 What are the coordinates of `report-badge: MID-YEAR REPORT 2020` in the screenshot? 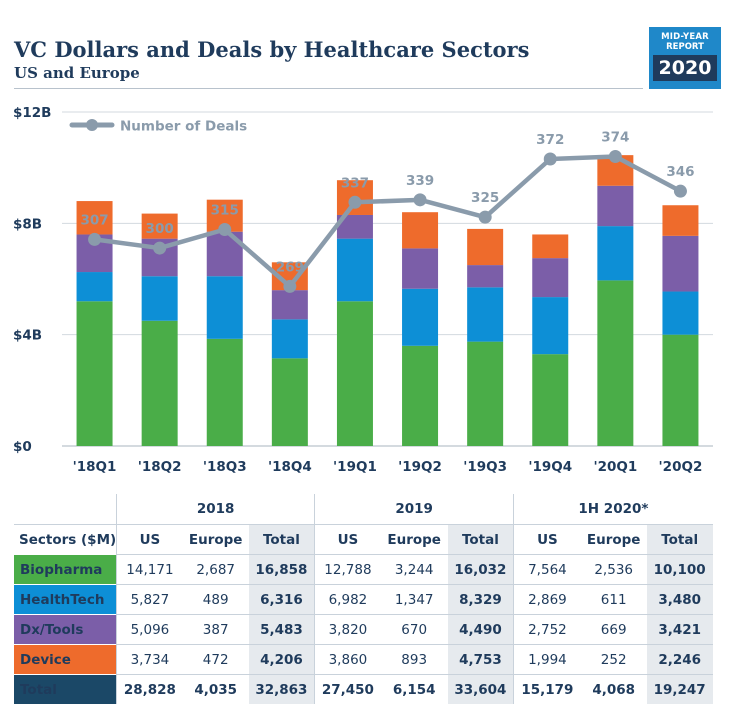 It's located at (685, 58).